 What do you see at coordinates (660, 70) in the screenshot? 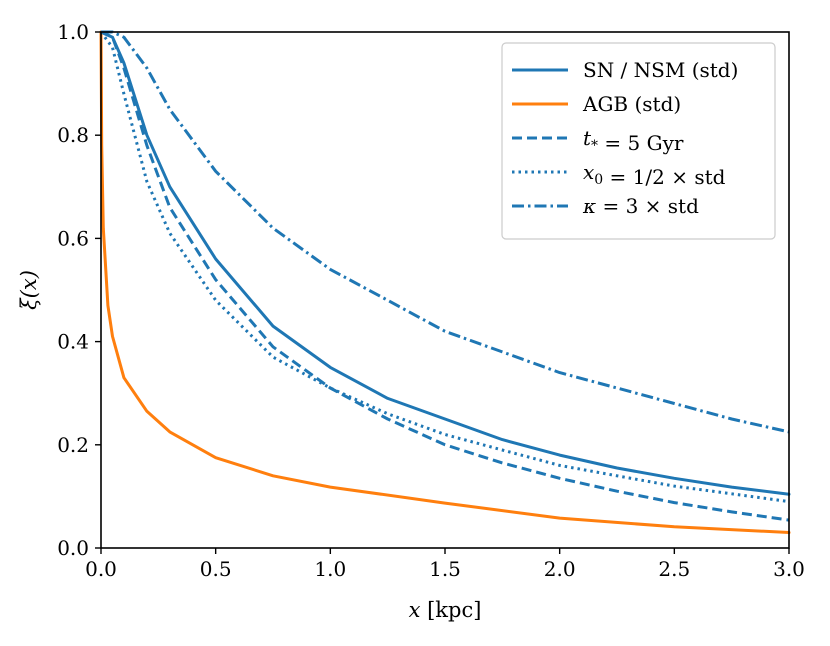
I see `legend-label-1: SN / NSM (std)` at bounding box center [660, 70].